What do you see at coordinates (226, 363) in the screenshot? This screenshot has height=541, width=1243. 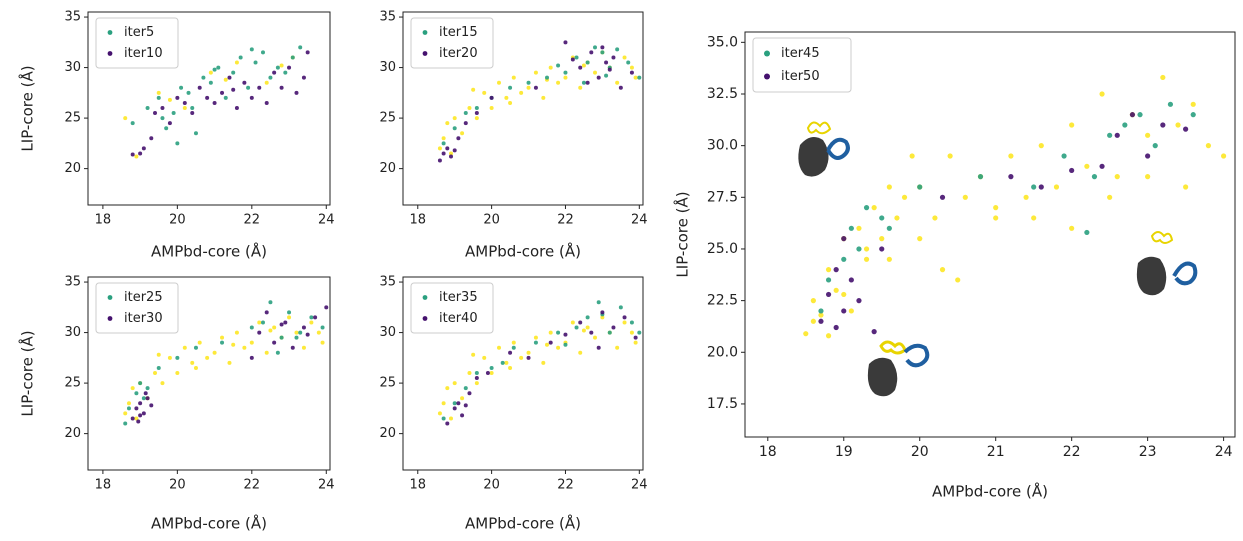 I see `points` at bounding box center [226, 363].